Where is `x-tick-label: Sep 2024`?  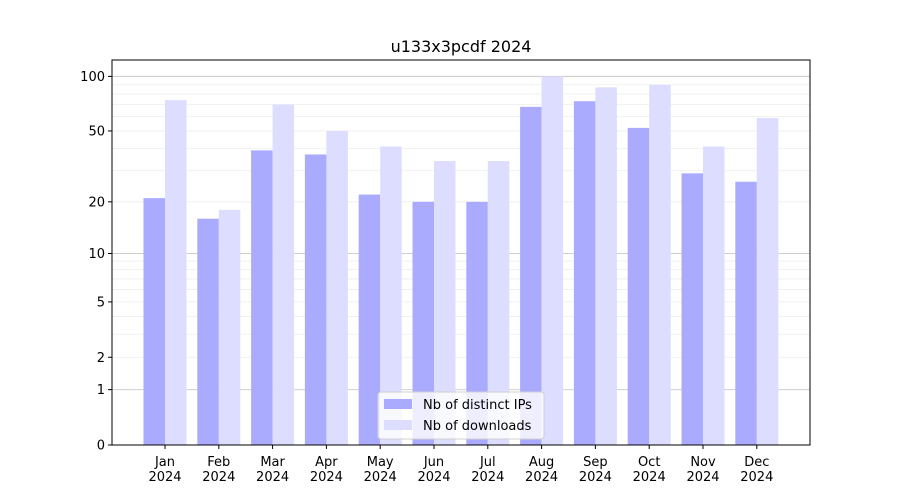
x-tick-label: Sep 2024 is located at coordinates (595, 470).